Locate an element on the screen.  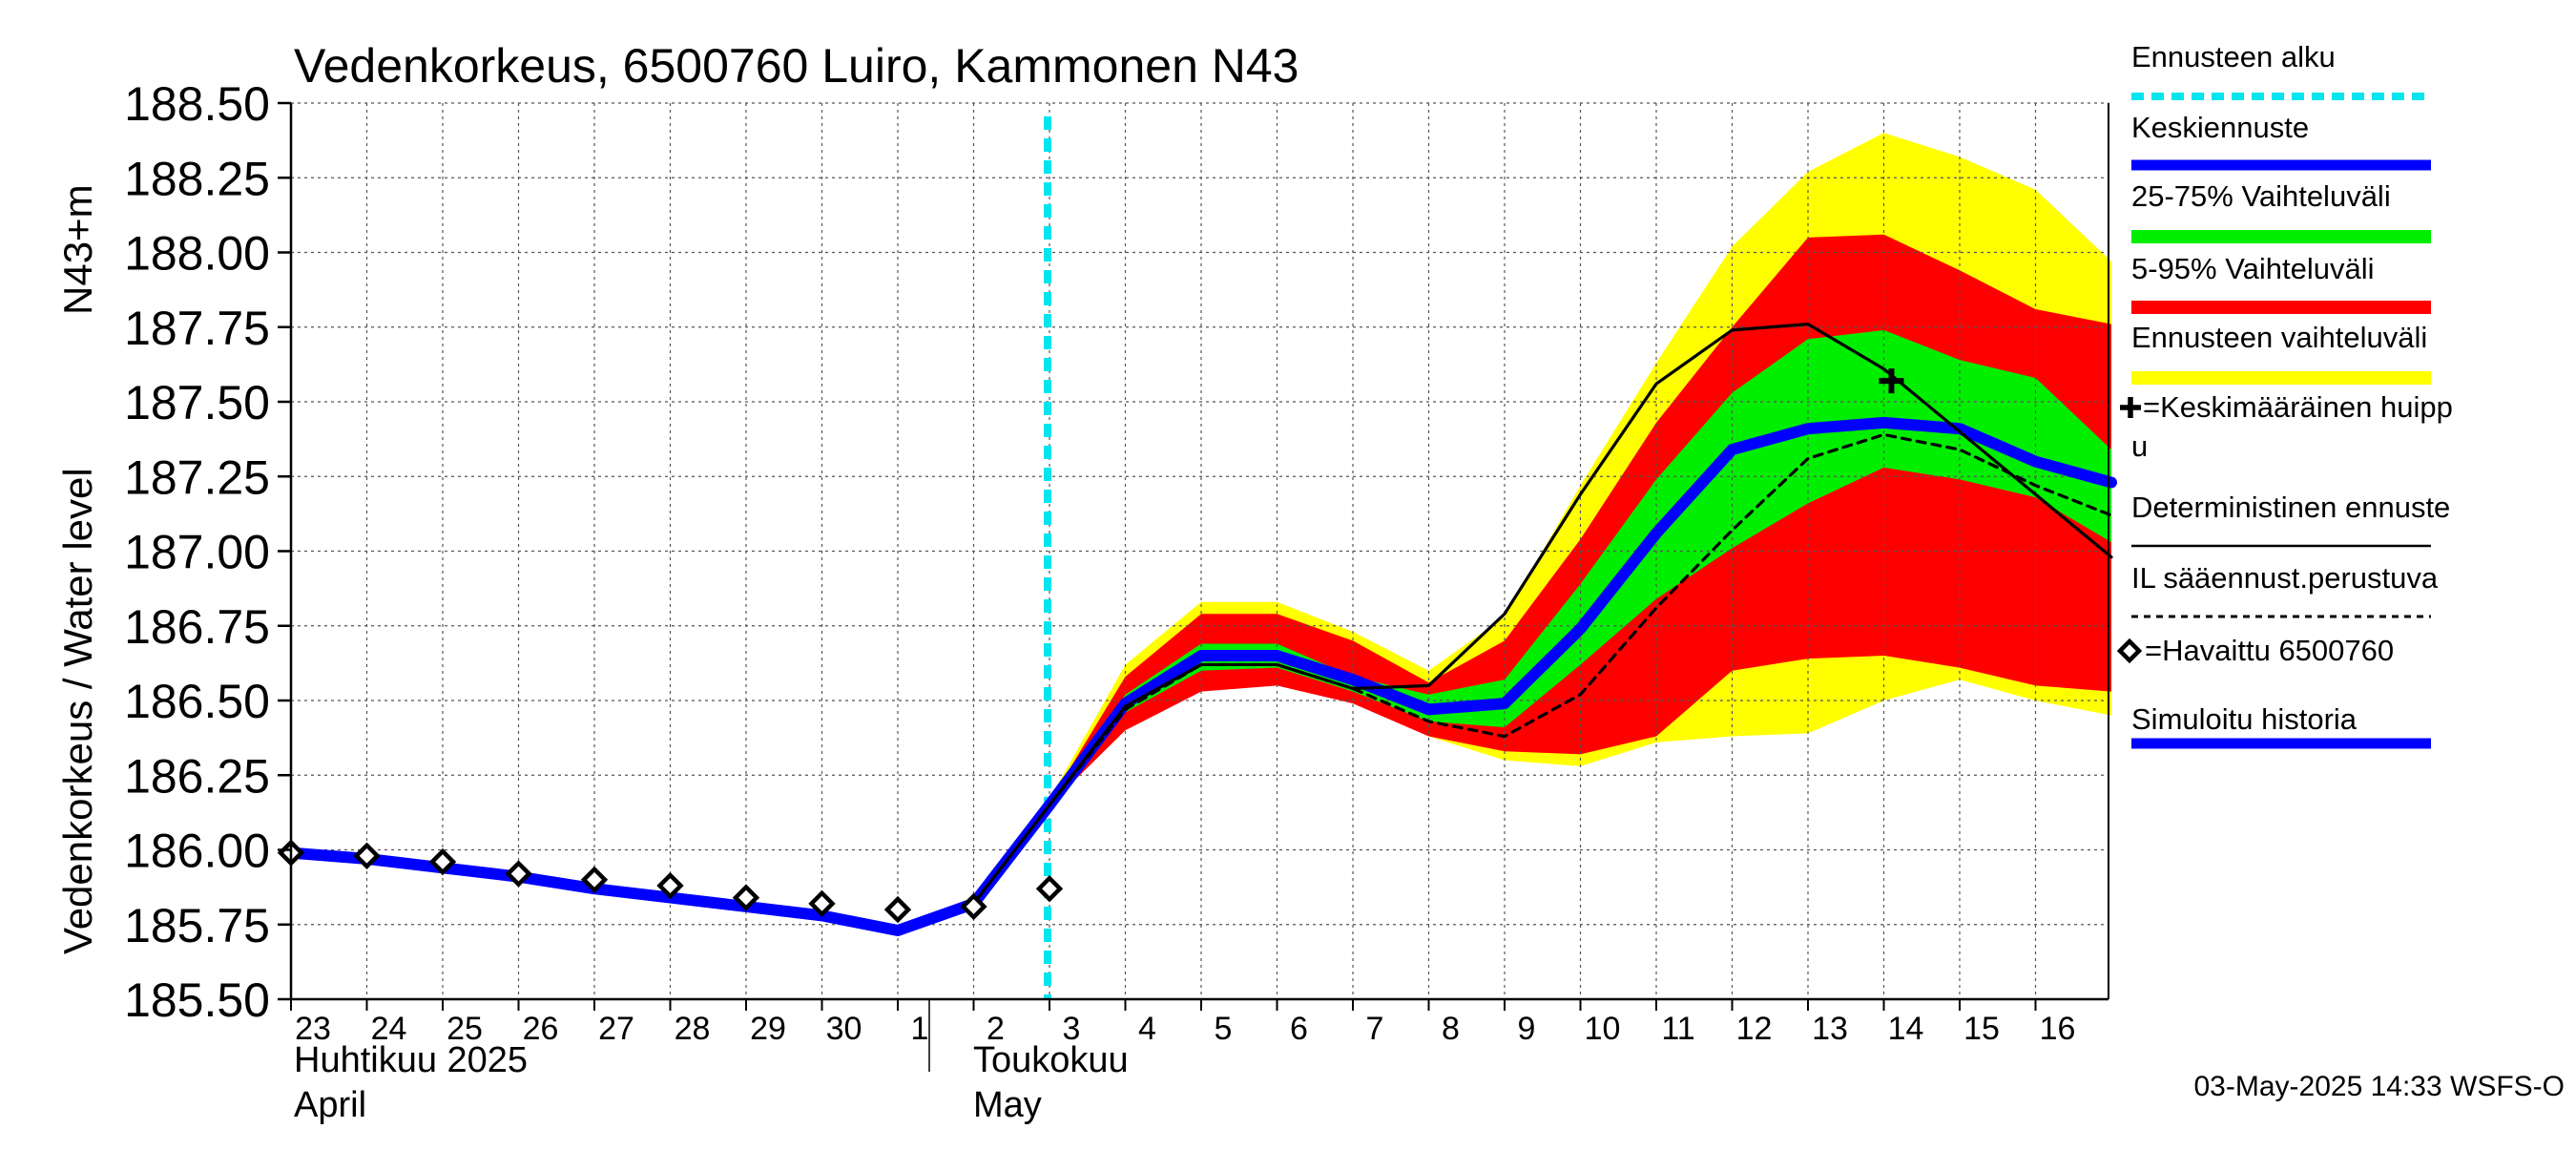
x-tick-label: 24 is located at coordinates (389, 1029).